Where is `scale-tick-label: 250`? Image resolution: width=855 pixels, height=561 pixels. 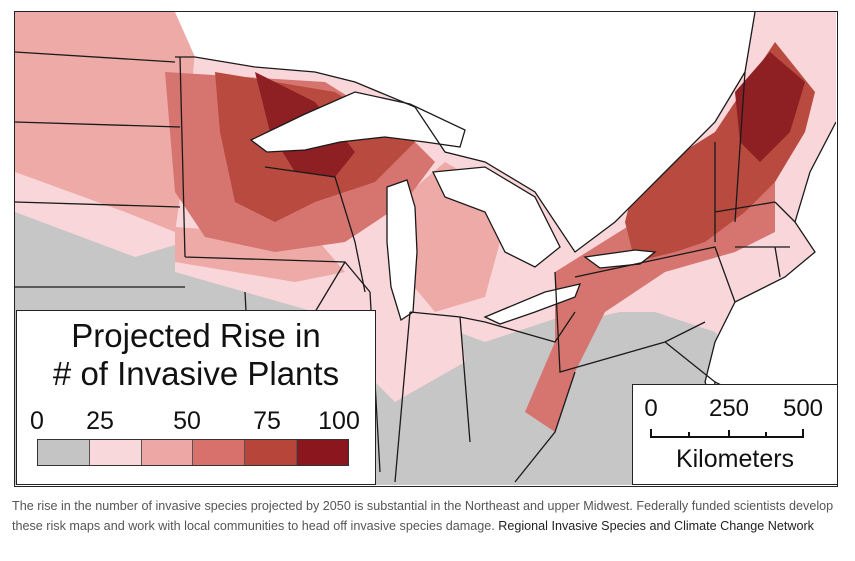
scale-tick-label: 250 is located at coordinates (729, 408).